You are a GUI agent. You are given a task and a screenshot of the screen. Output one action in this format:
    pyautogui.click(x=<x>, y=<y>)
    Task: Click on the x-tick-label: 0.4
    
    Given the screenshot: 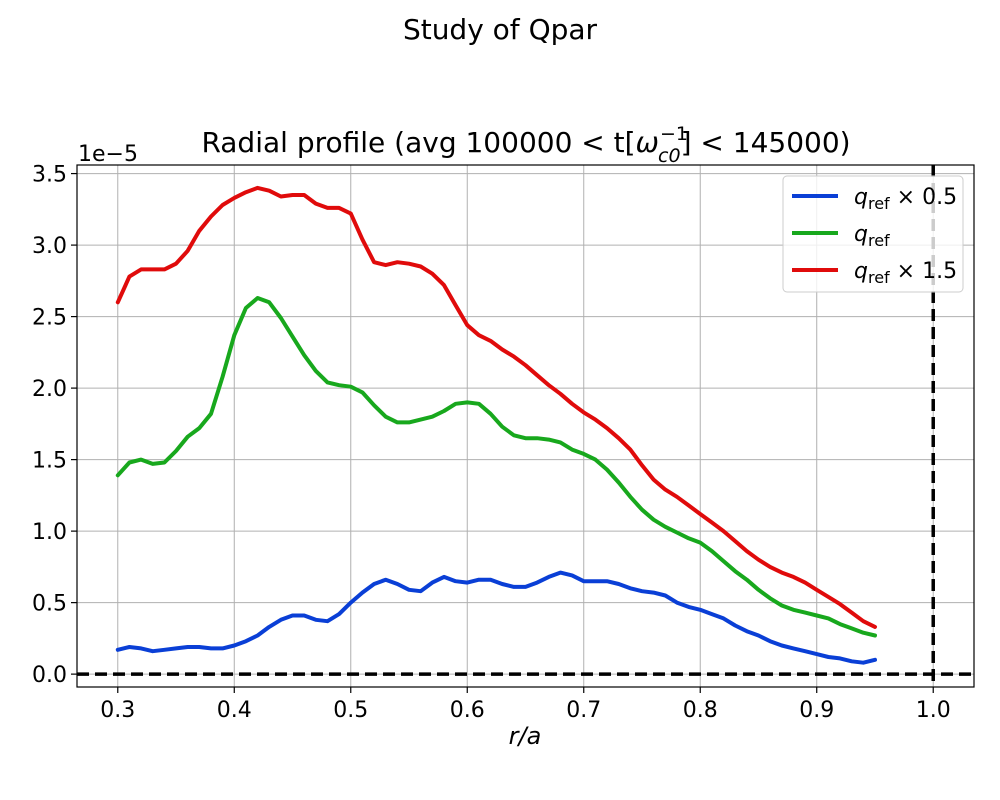 What is the action you would take?
    pyautogui.click(x=234, y=710)
    